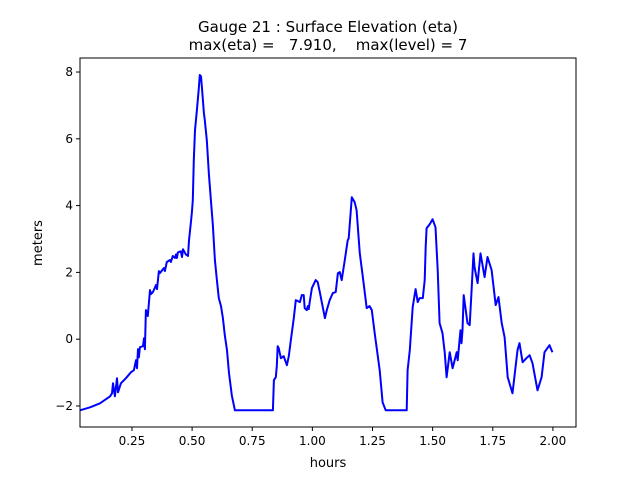 Image resolution: width=640 pixels, height=484 pixels. What do you see at coordinates (372, 441) in the screenshot?
I see `x-tick-label: 1.25` at bounding box center [372, 441].